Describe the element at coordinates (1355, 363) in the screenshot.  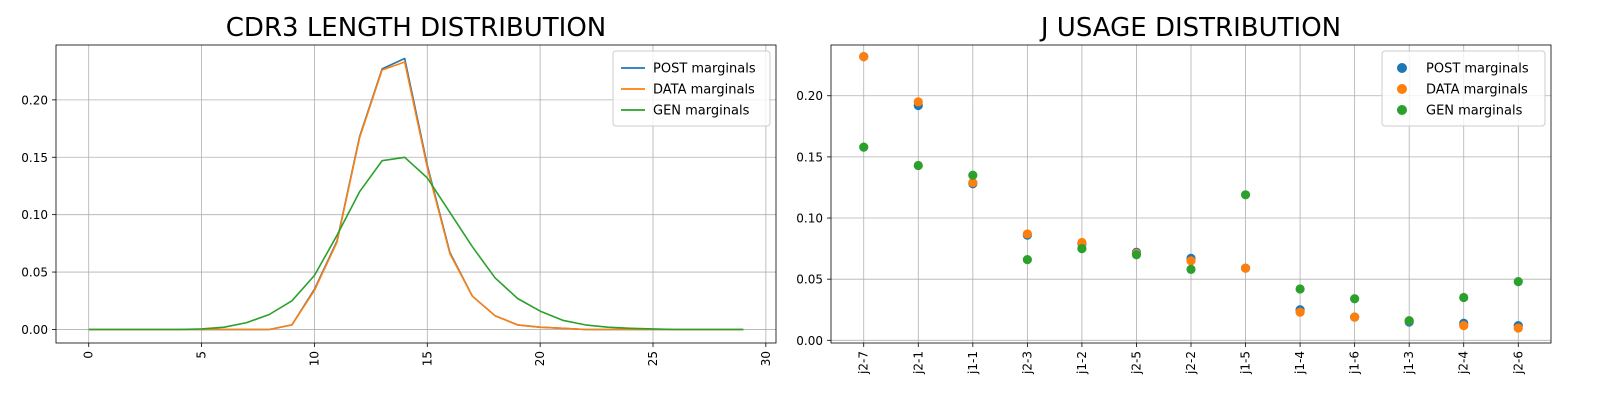
I see `x-tick-label: j1-6` at that location.